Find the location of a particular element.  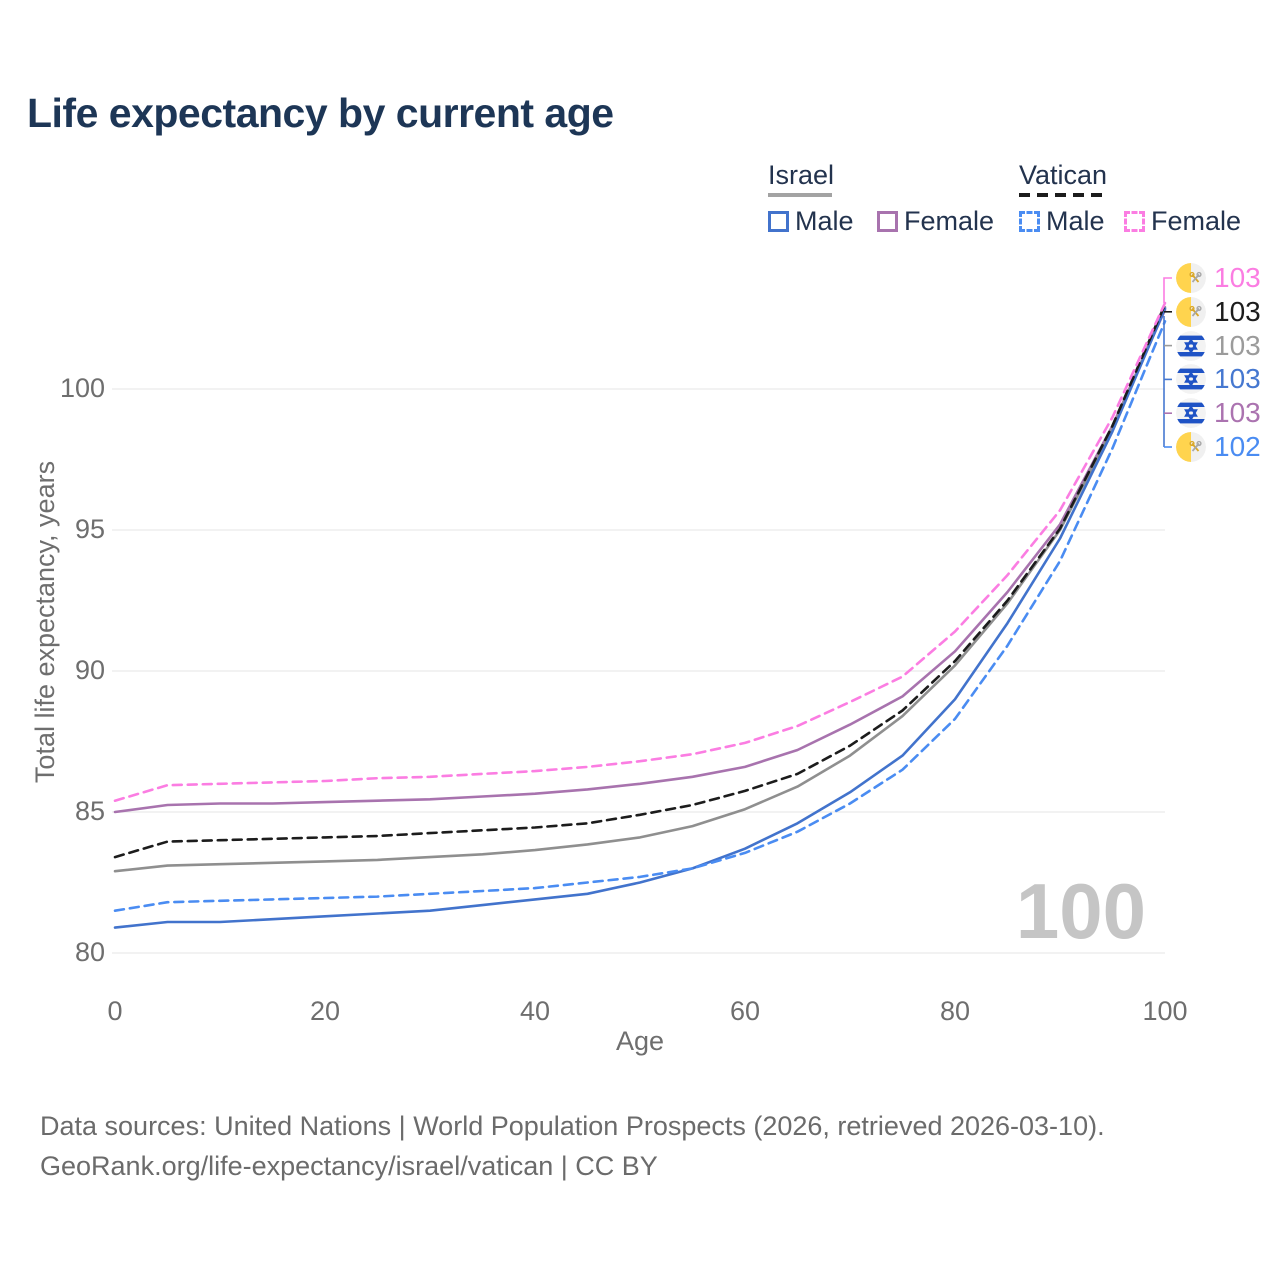

legend-item-vatican-female: Female is located at coordinates (1182, 221).